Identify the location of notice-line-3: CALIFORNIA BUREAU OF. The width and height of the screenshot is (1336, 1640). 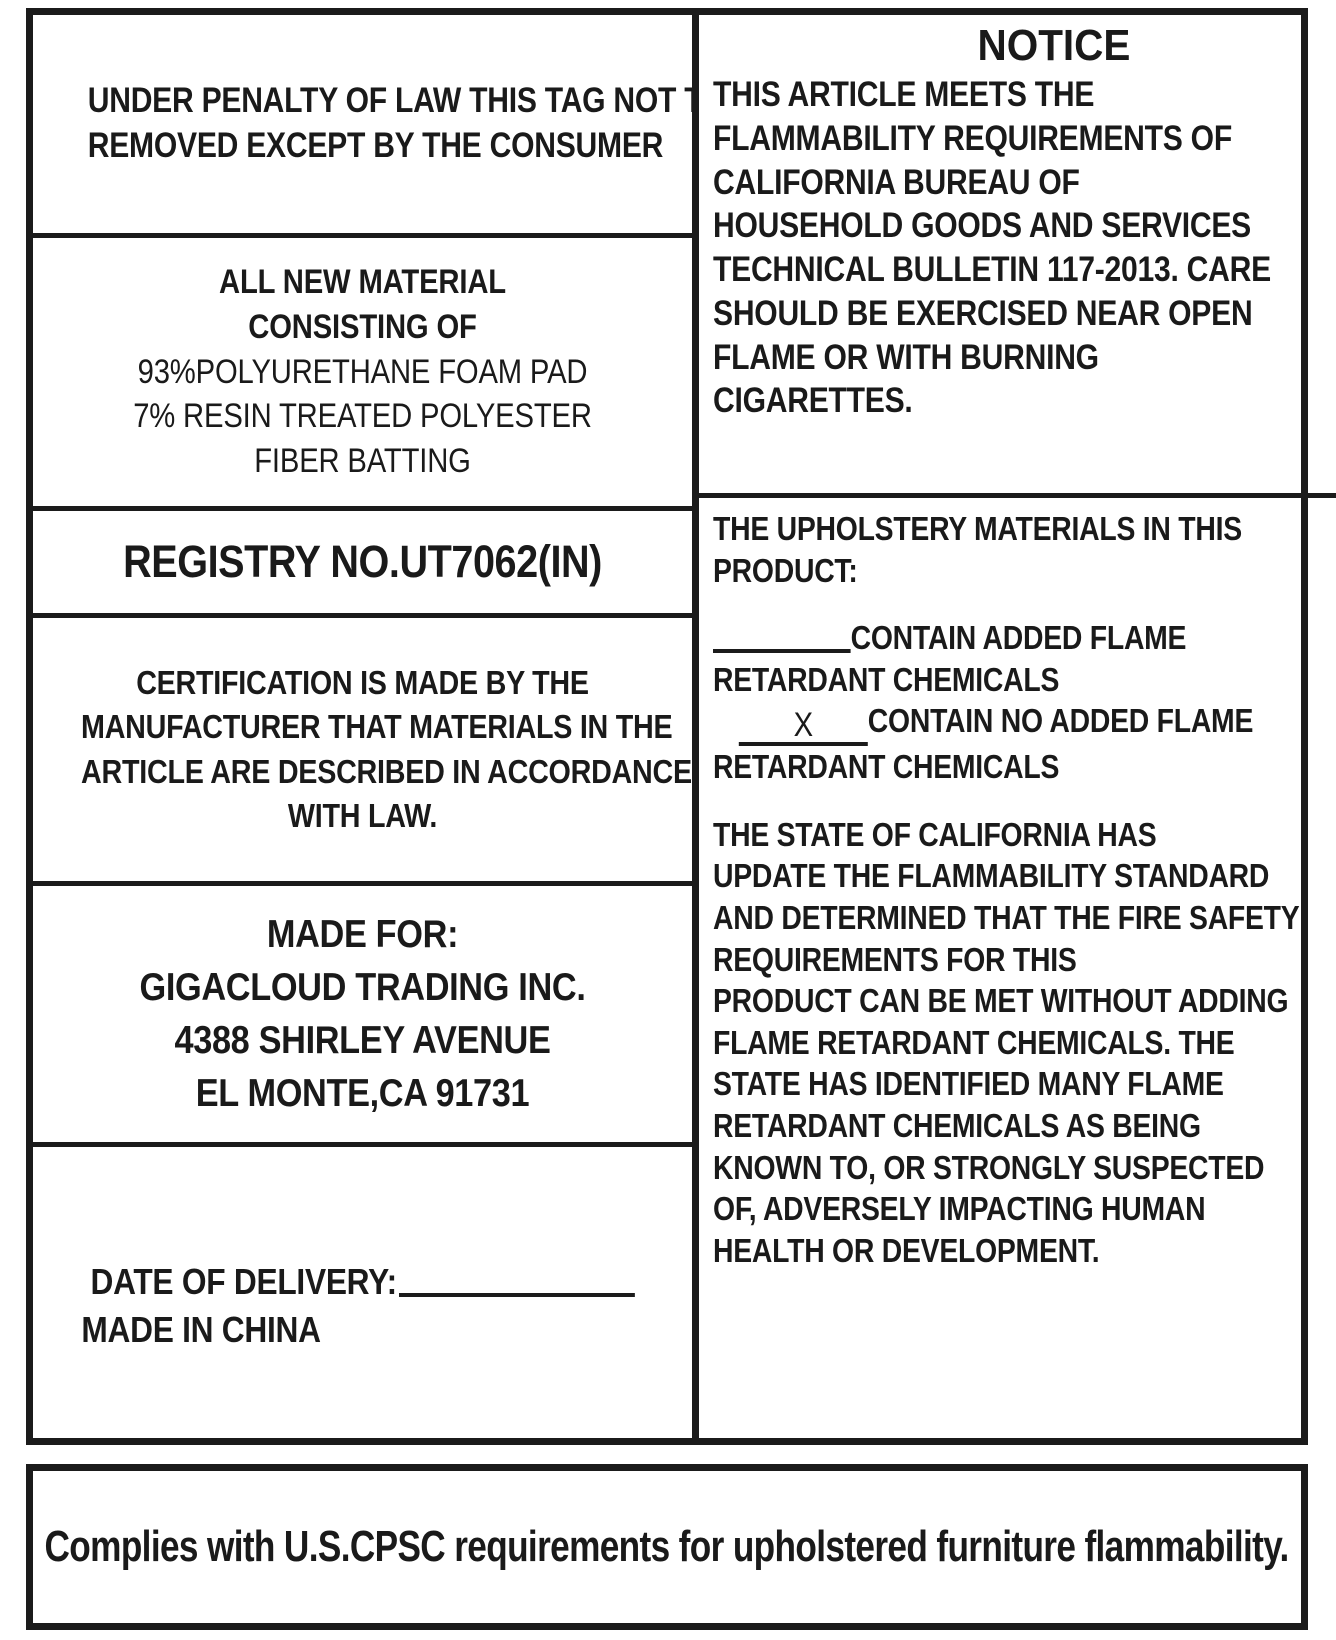
(896, 182).